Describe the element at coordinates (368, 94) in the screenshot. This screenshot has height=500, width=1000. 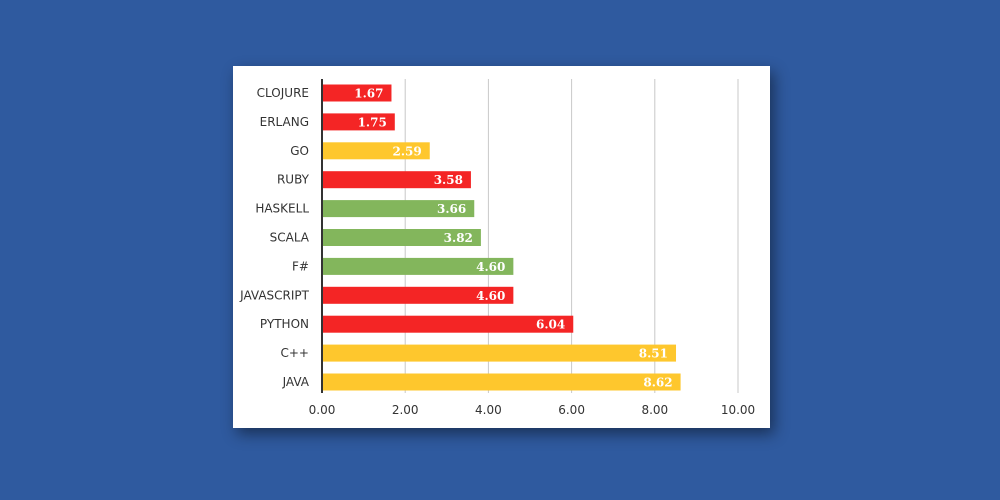
I see `data-label: 1.67` at that location.